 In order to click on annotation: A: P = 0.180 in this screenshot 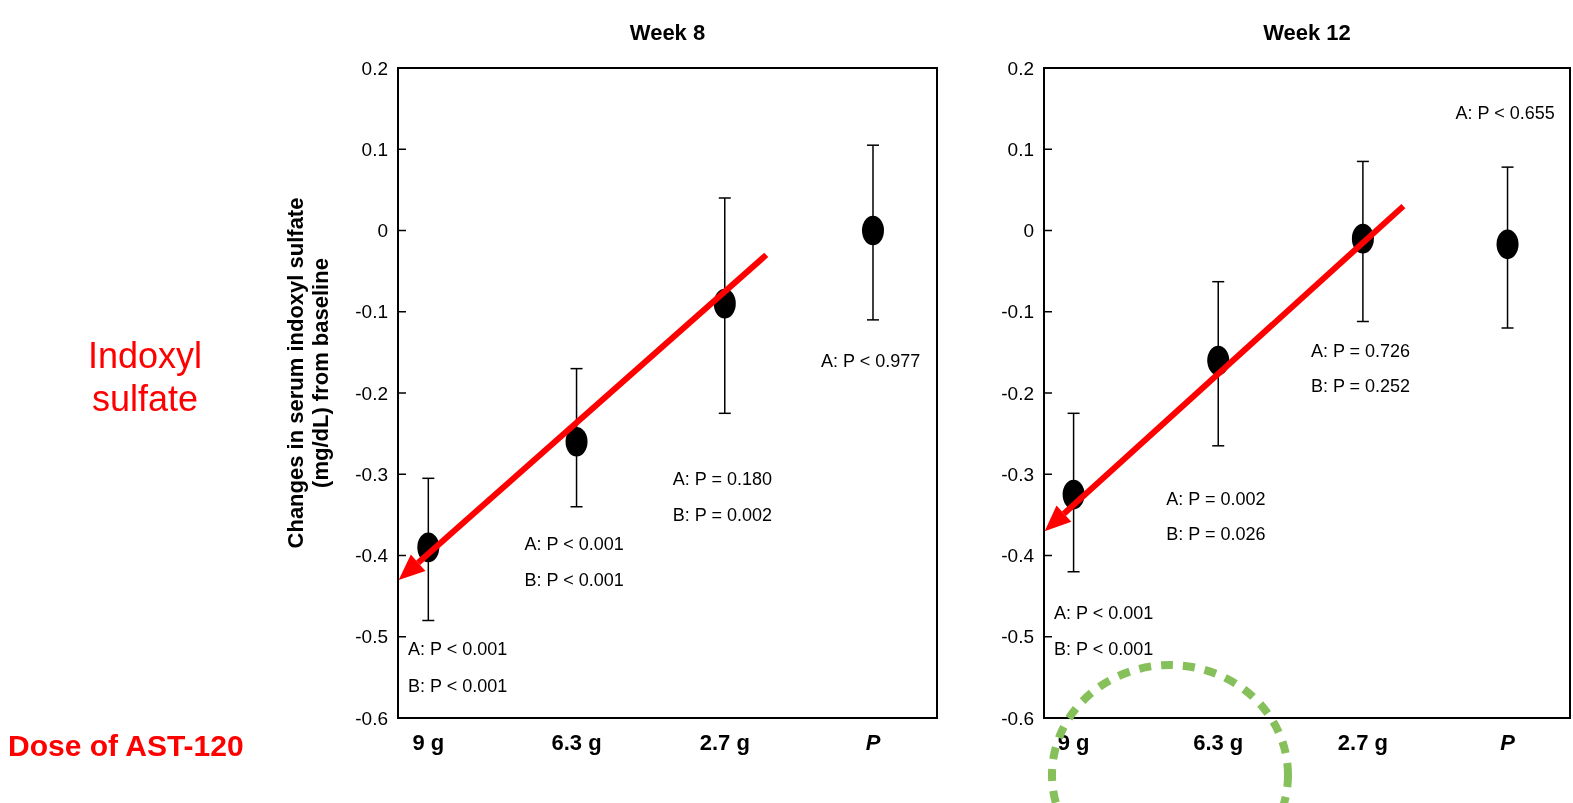, I will do `click(722, 478)`.